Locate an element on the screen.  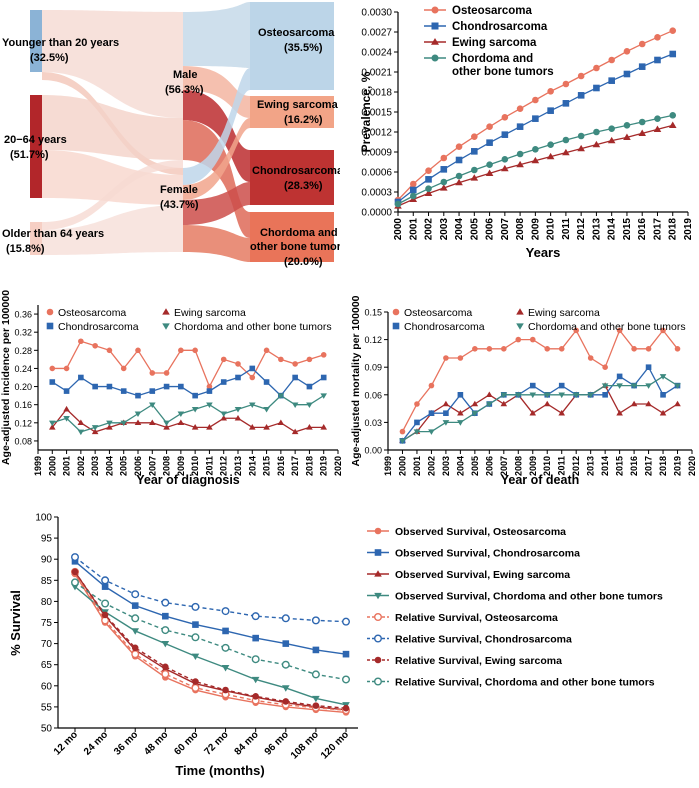
flow-male-osteo is located at coordinates (216, 35).